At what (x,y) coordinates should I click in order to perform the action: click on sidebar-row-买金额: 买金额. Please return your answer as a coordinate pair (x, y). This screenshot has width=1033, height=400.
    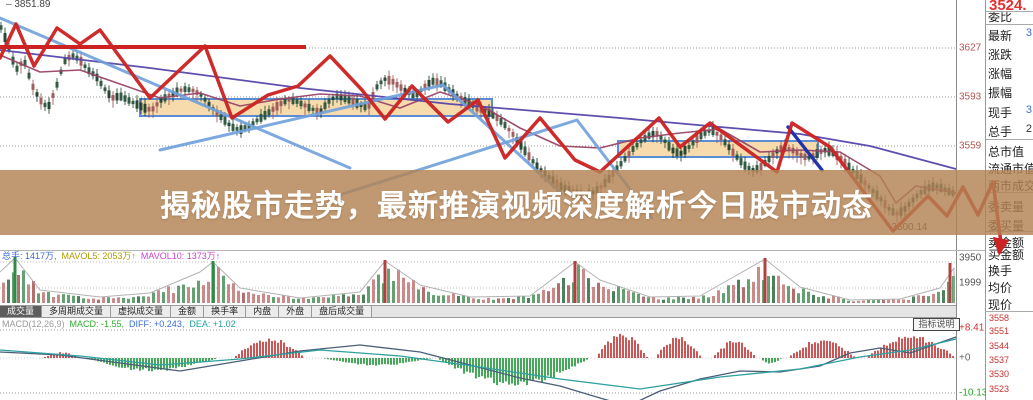
    Looking at the image, I should click on (1010, 254).